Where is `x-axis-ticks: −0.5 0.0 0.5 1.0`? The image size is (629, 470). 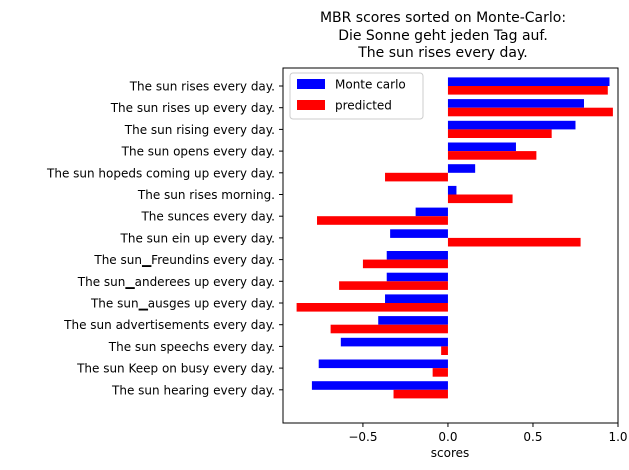 x-axis-ticks: −0.5 0.0 0.5 1.0 is located at coordinates (488, 433).